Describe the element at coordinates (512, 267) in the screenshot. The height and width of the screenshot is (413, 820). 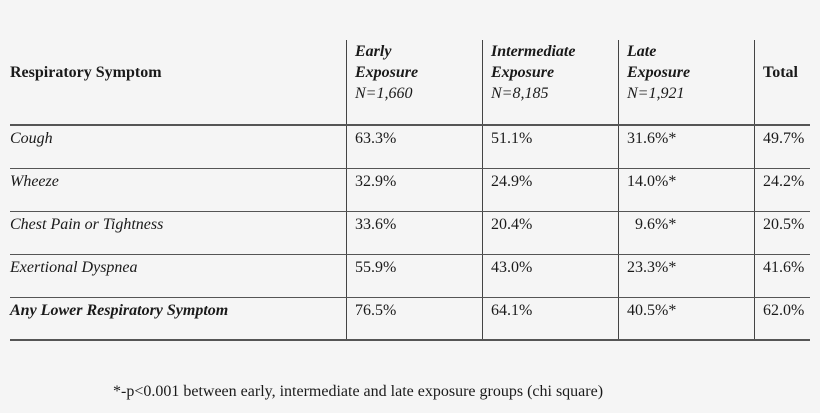
I see `cell-intermediate: 43.0%` at that location.